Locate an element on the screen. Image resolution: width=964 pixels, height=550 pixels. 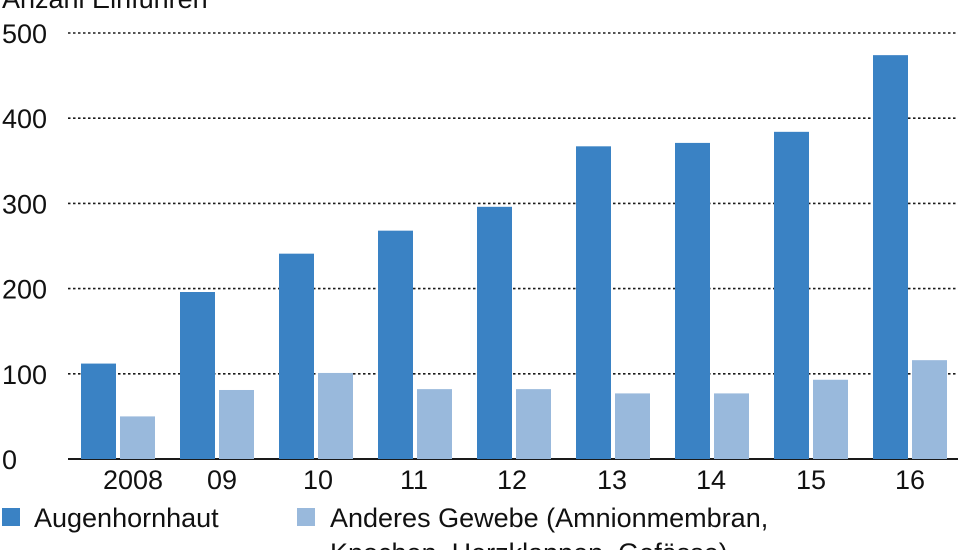
x-tick-label: 14 is located at coordinates (711, 480).